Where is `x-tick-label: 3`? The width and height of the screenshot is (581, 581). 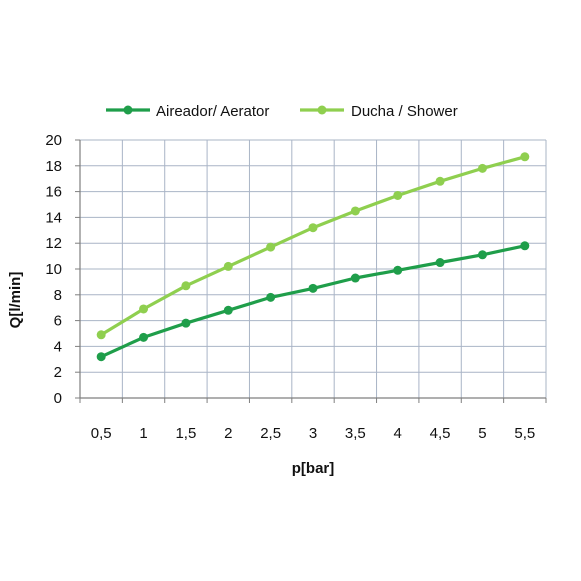
x-tick-label: 3 is located at coordinates (313, 433).